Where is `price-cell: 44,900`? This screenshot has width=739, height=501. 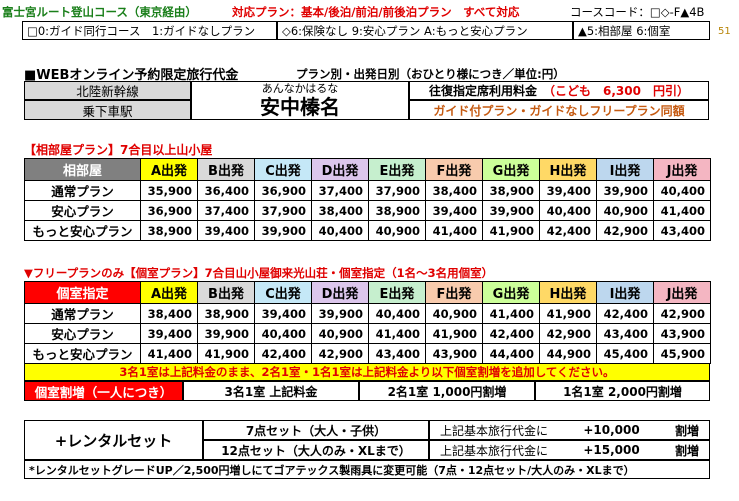 price-cell: 44,900 is located at coordinates (568, 353).